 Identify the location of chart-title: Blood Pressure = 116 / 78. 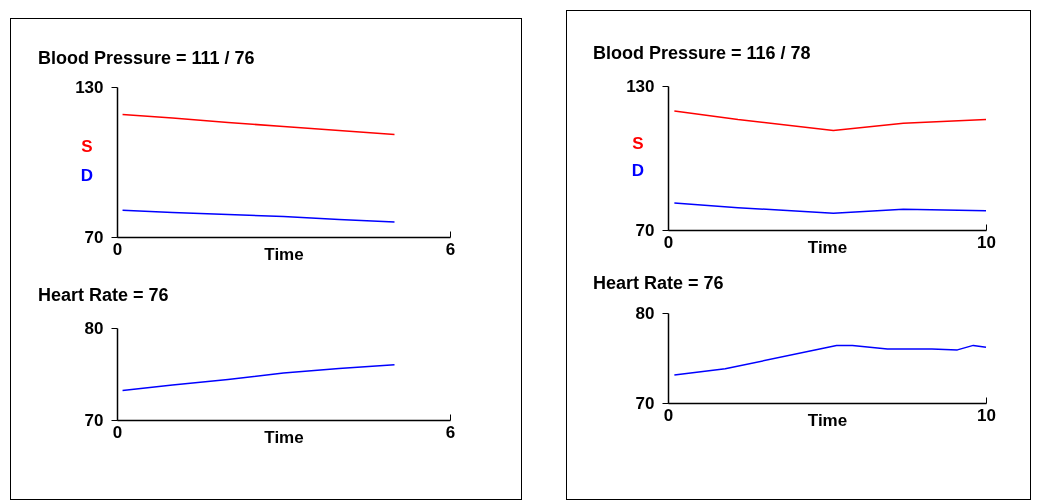
(702, 53).